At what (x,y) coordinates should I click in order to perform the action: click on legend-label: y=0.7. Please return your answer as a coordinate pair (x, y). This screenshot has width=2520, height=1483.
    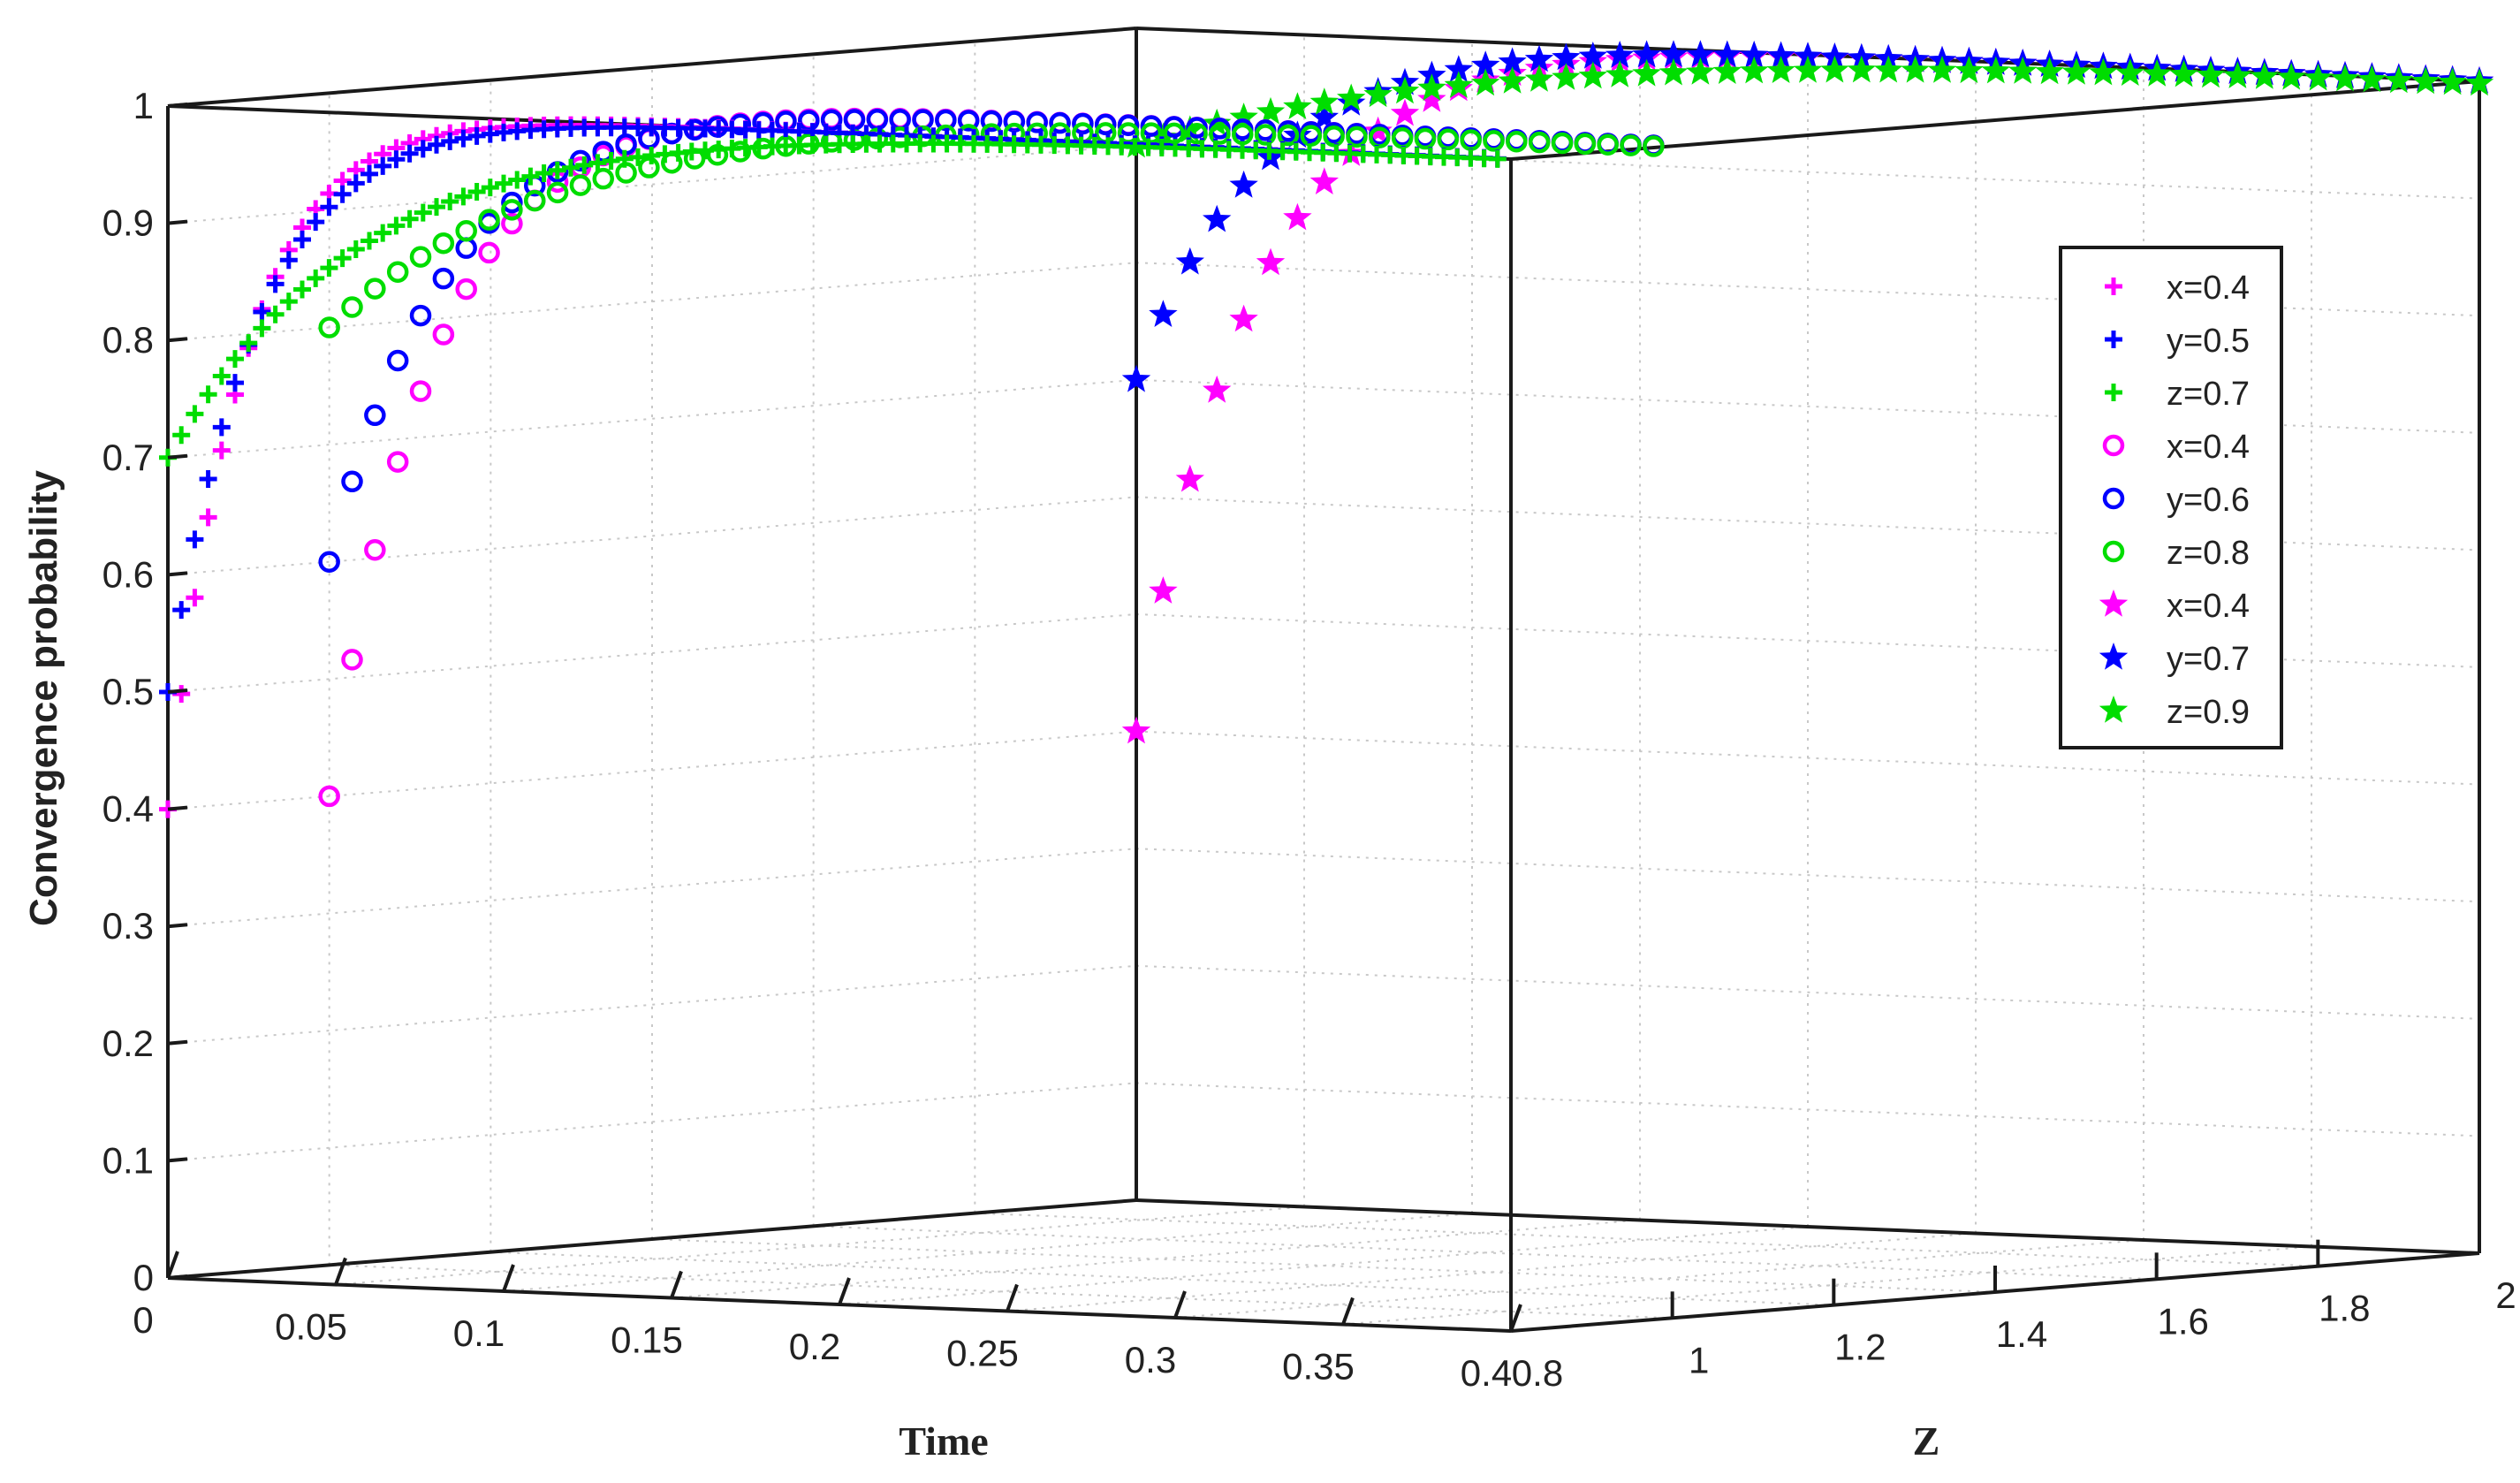
    Looking at the image, I should click on (2208, 659).